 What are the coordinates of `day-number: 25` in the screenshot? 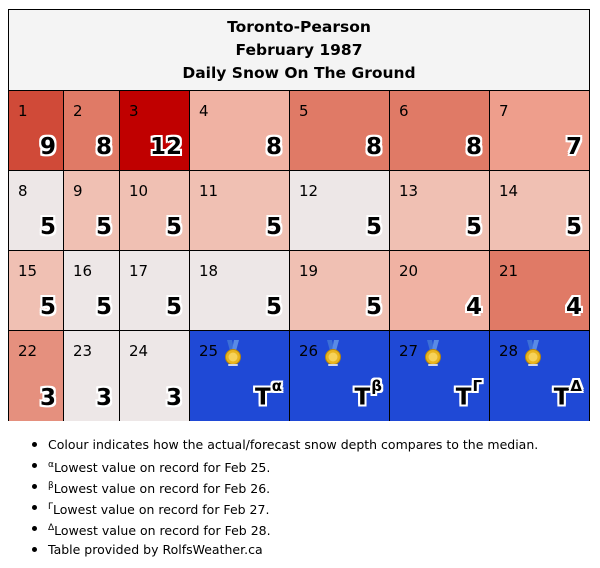 It's located at (209, 351).